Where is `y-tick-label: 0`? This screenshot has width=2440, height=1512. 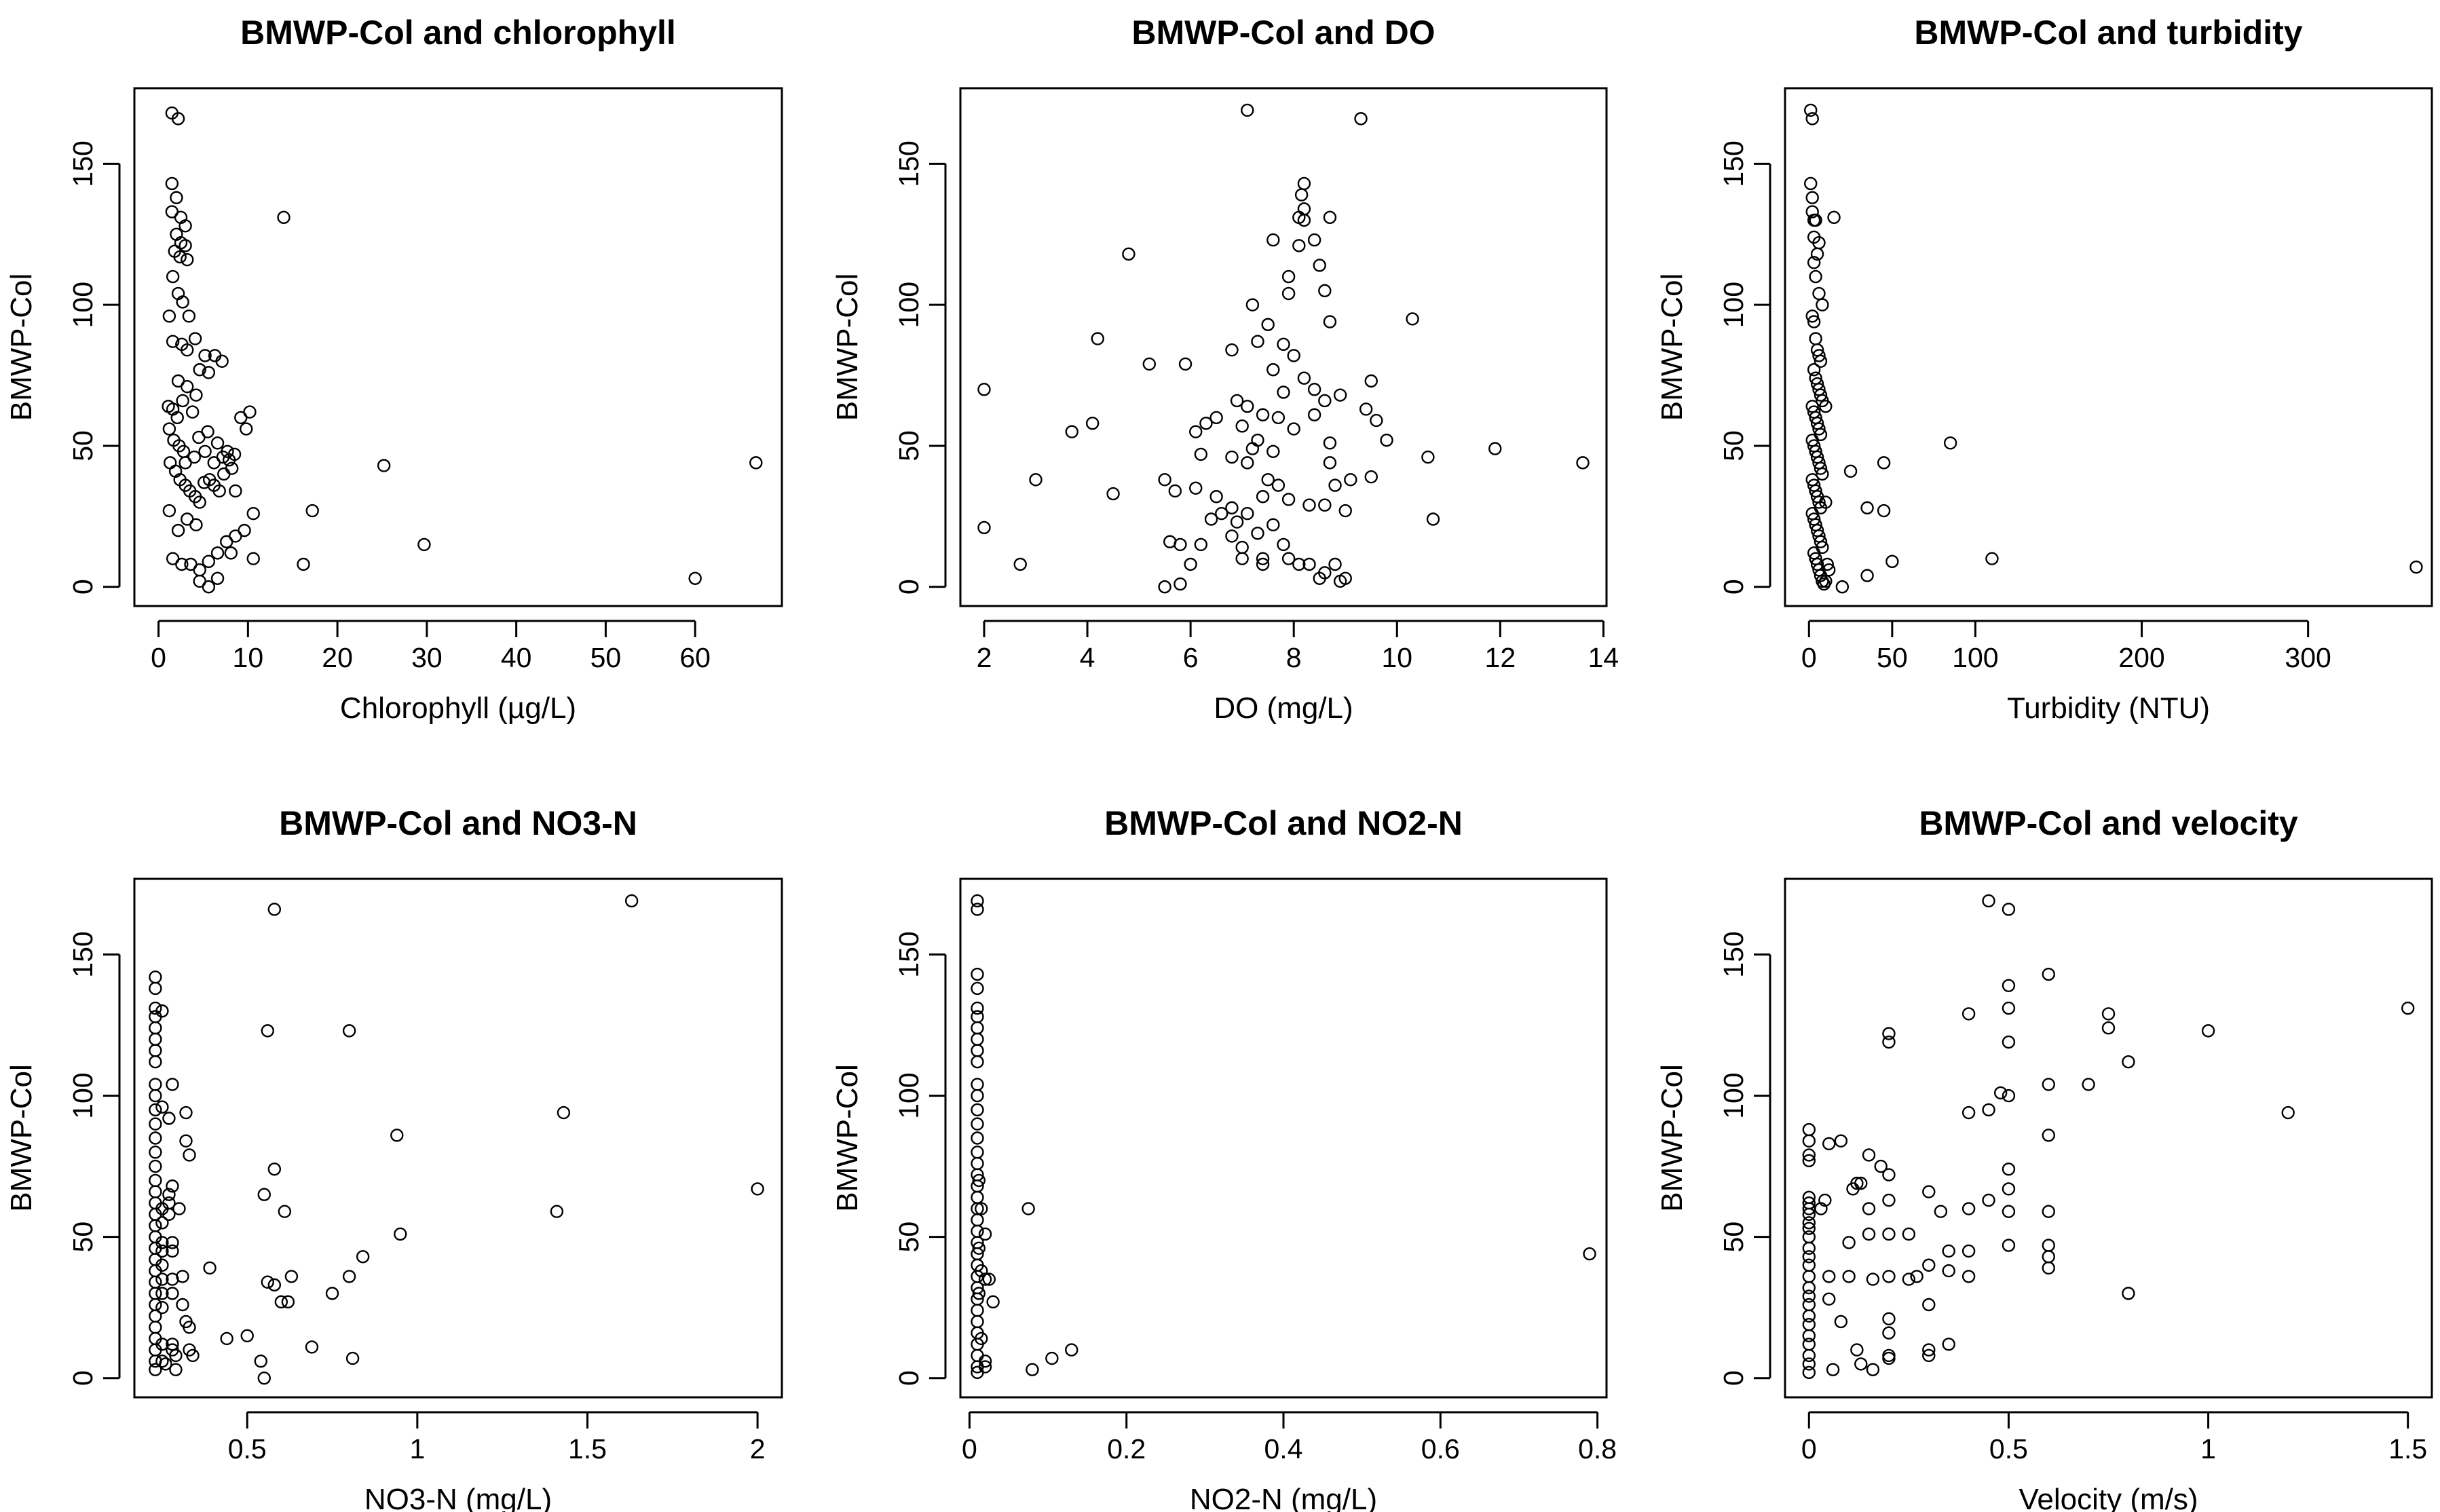 y-tick-label: 0 is located at coordinates (82, 586).